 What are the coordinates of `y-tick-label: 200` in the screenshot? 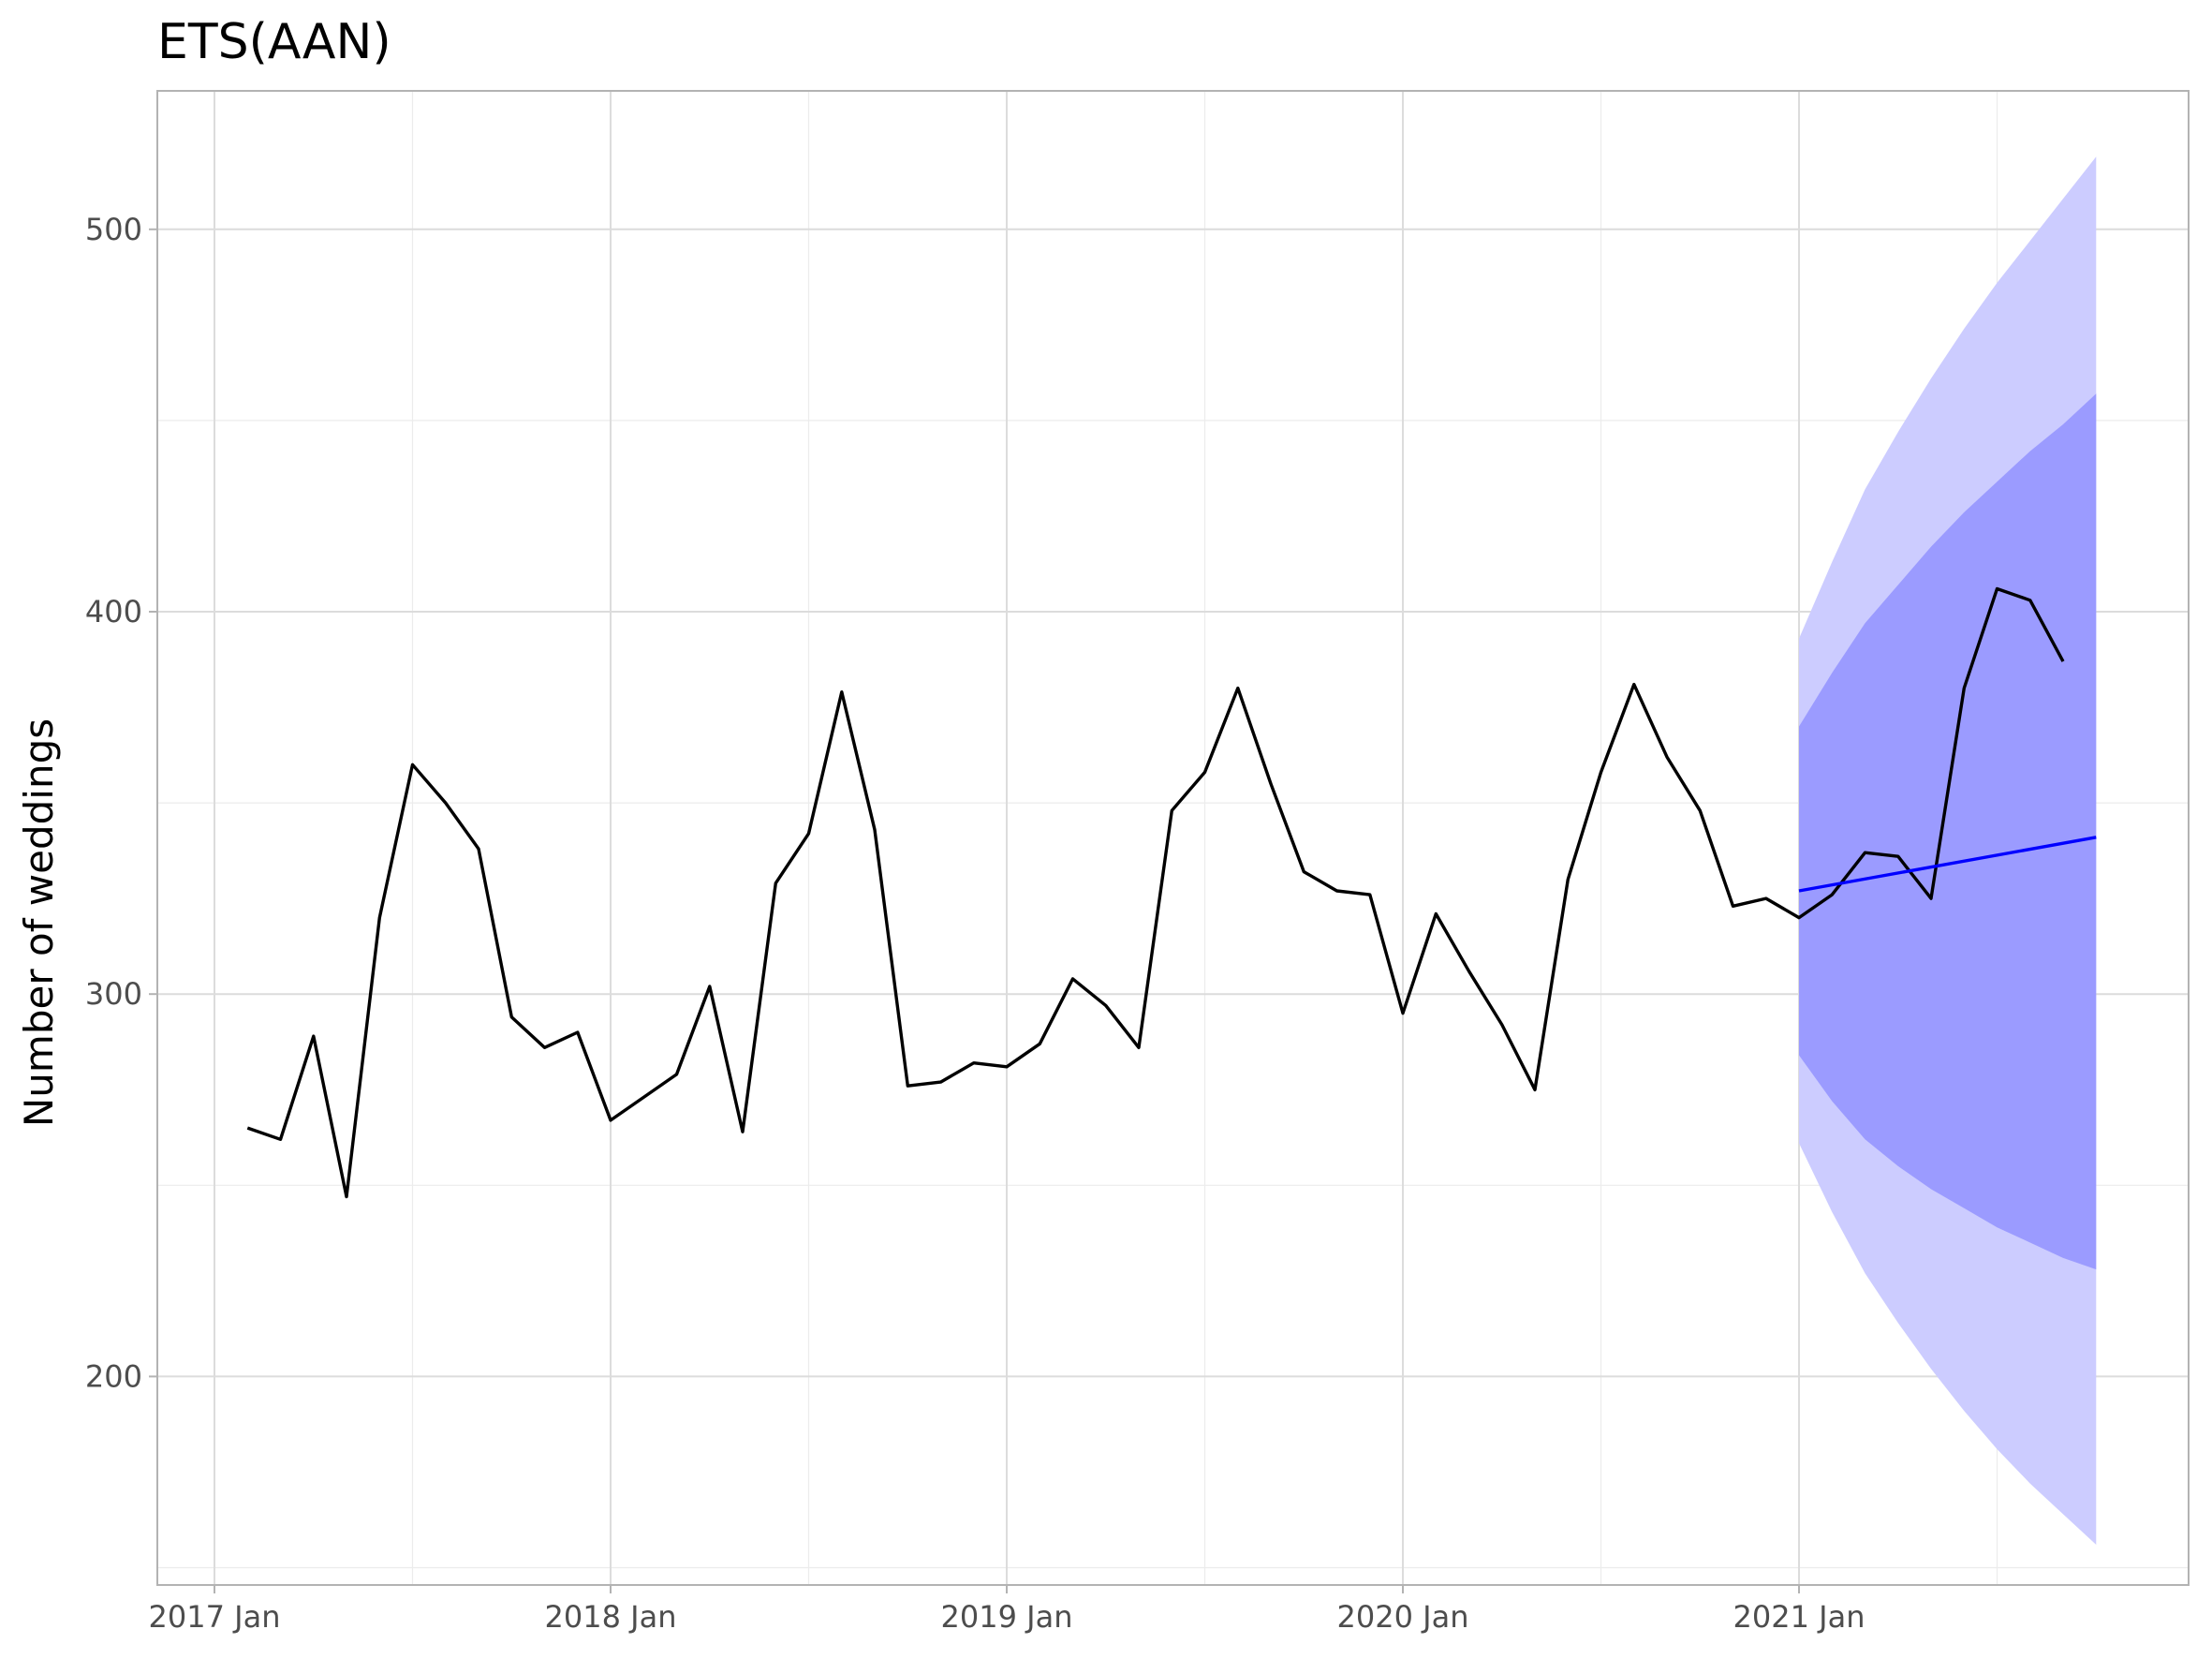 It's located at (113, 1376).